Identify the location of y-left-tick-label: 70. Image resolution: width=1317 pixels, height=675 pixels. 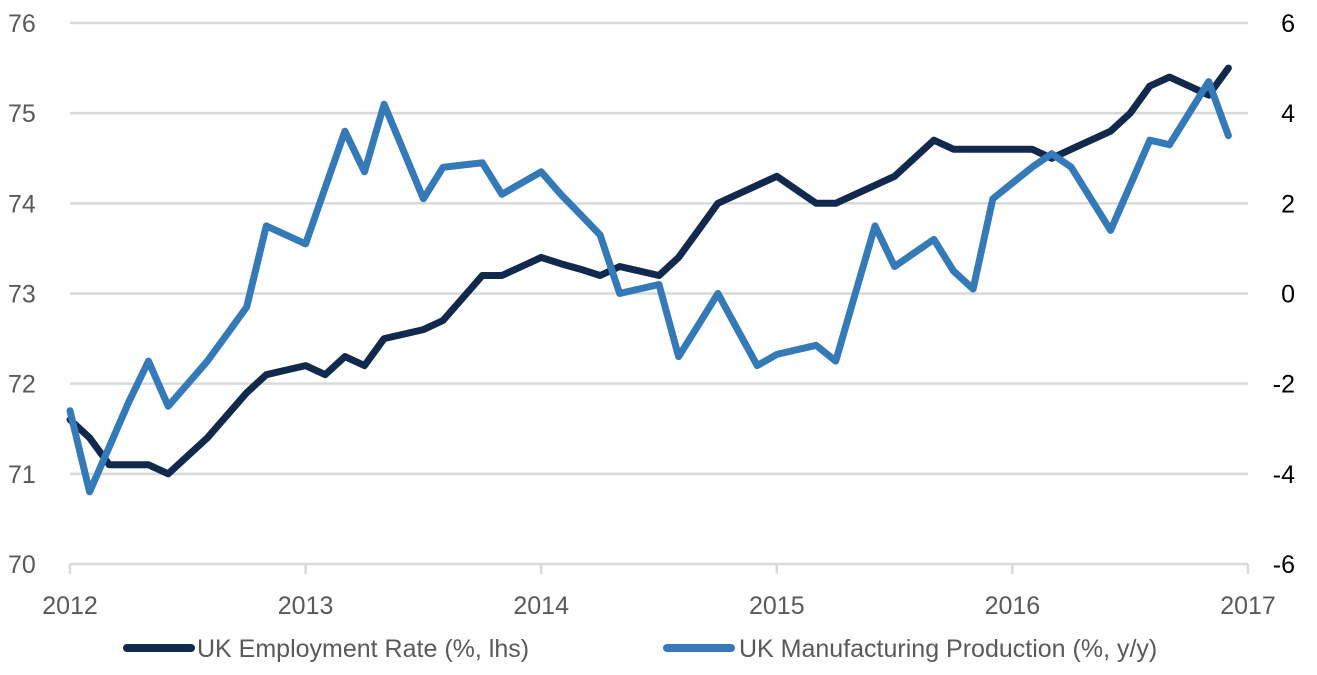
(22, 565).